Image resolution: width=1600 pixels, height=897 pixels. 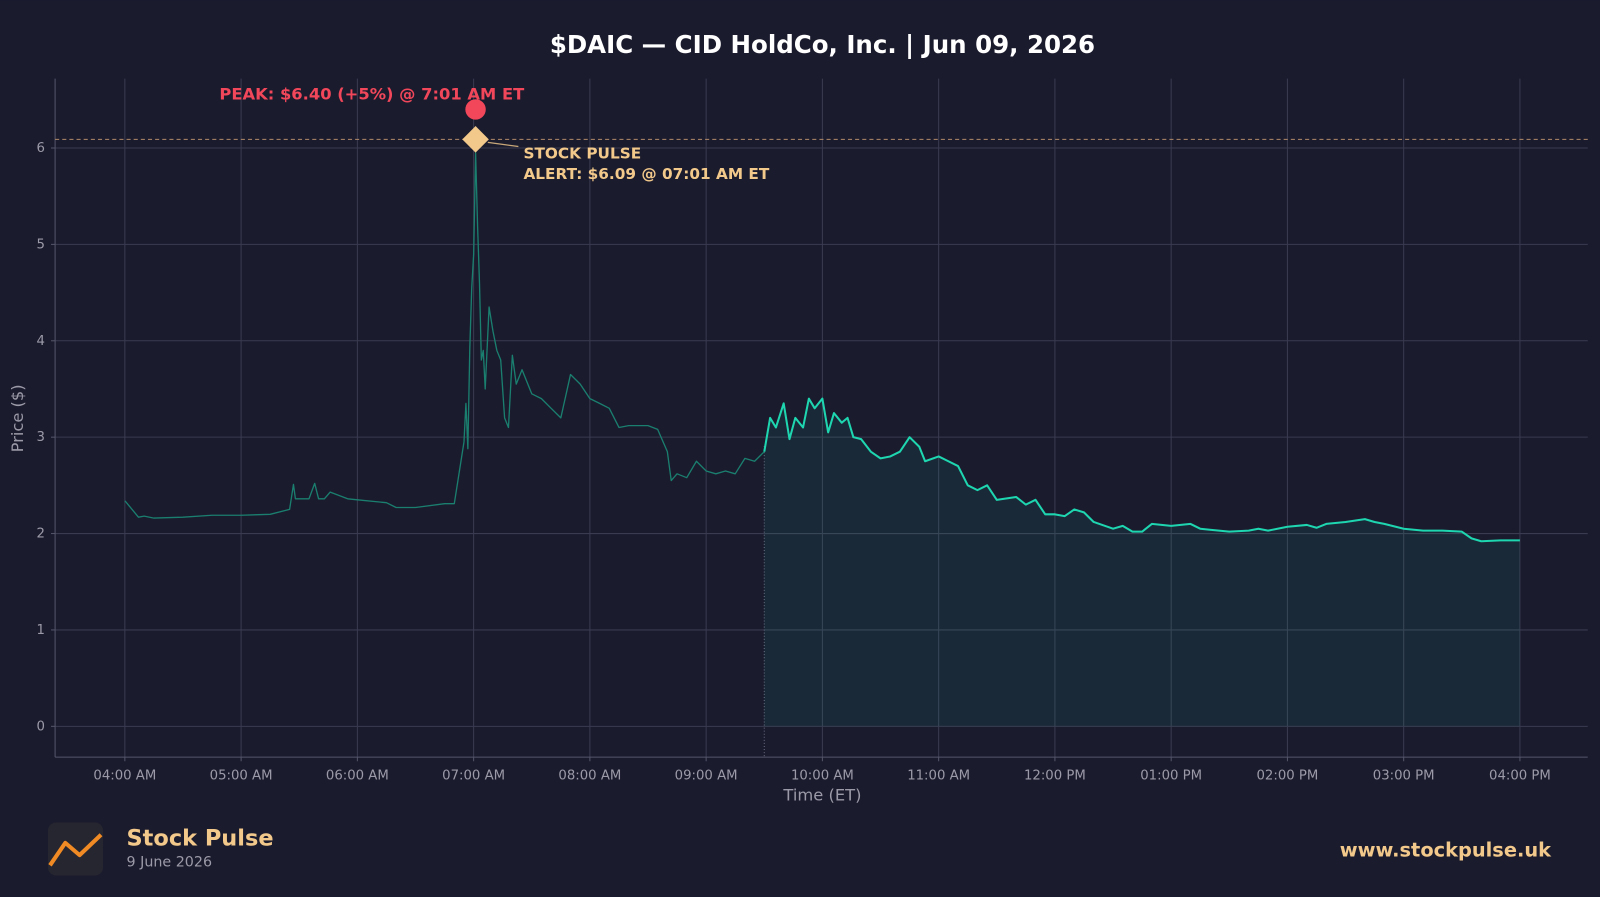 I want to click on x-tick-label: 11:00 AM, so click(x=938, y=776).